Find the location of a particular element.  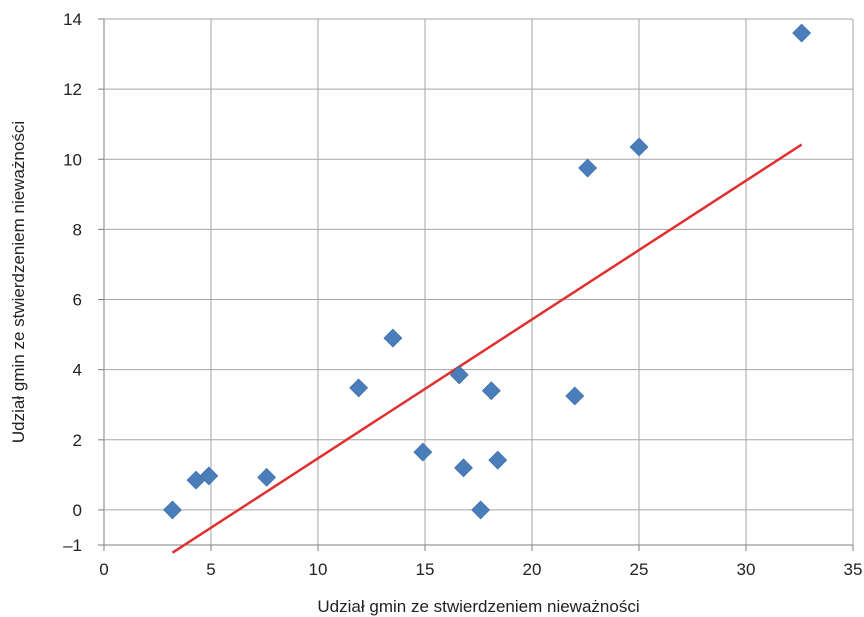

x-tick-label: 35 is located at coordinates (853, 569).